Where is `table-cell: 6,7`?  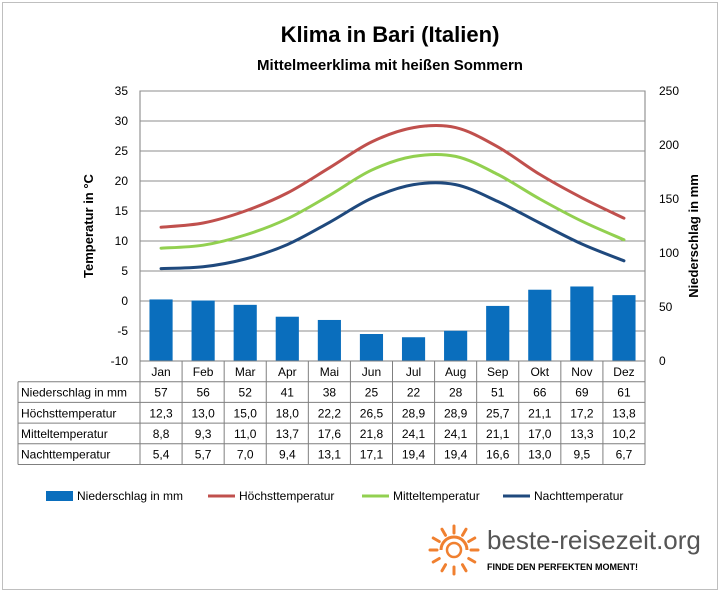 table-cell: 6,7 is located at coordinates (624, 455).